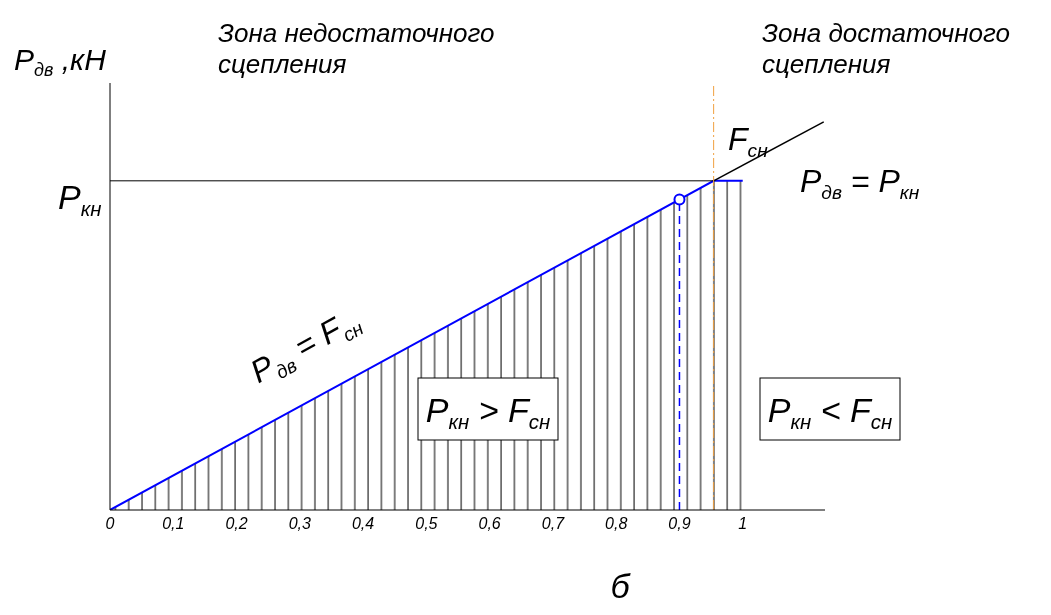  Describe the element at coordinates (679, 524) in the screenshot. I see `x-tick-label: 0,9` at that location.